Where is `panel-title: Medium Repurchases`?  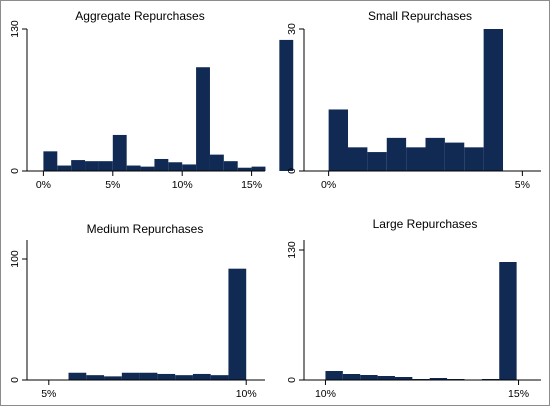 panel-title: Medium Repurchases is located at coordinates (145, 229).